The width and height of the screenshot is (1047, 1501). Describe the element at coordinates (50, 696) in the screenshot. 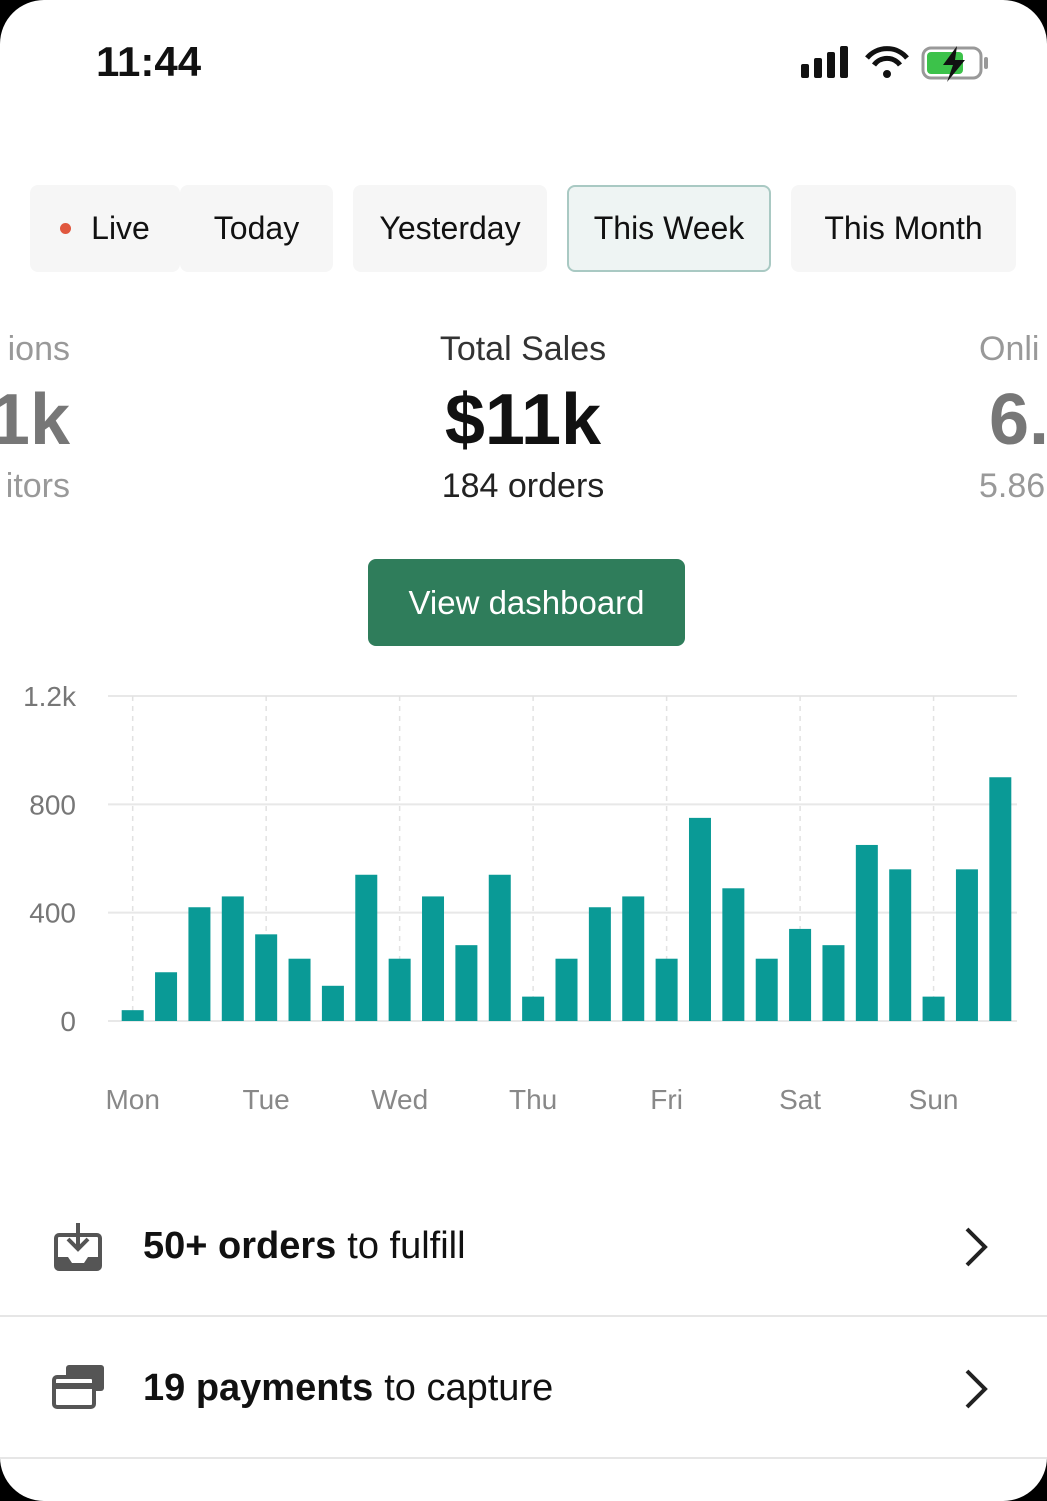

I see `y-tick-label: 1.2k` at that location.